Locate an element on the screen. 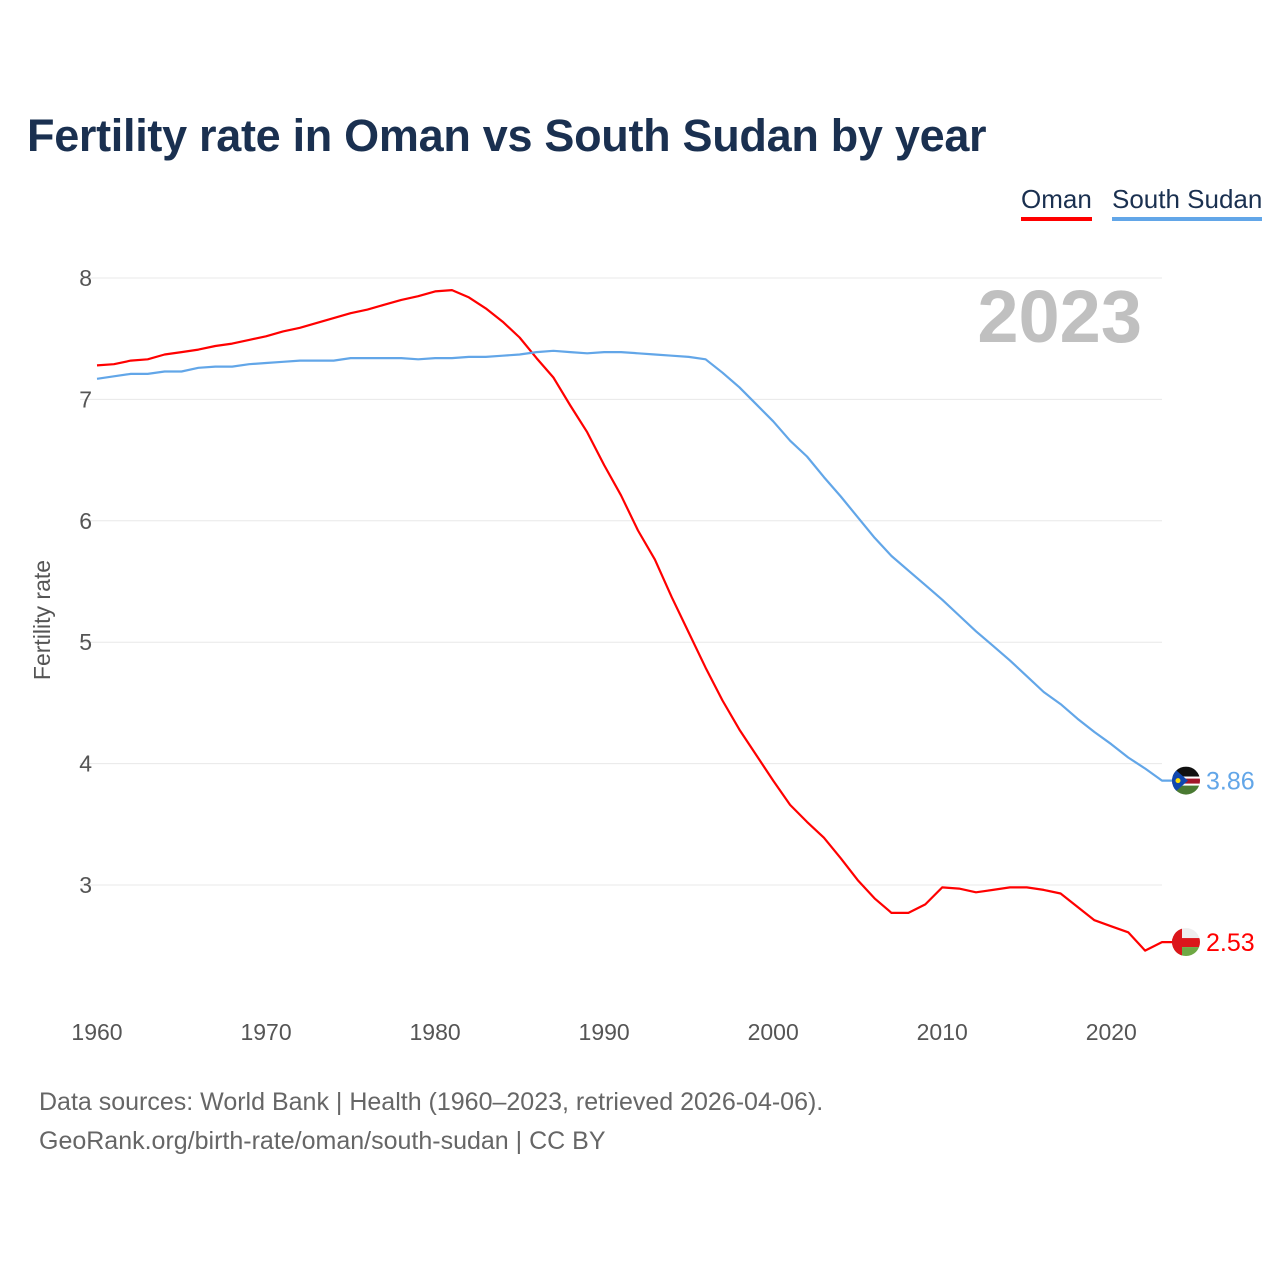 The height and width of the screenshot is (1280, 1280). x-tick-label: 1990 is located at coordinates (604, 1032).